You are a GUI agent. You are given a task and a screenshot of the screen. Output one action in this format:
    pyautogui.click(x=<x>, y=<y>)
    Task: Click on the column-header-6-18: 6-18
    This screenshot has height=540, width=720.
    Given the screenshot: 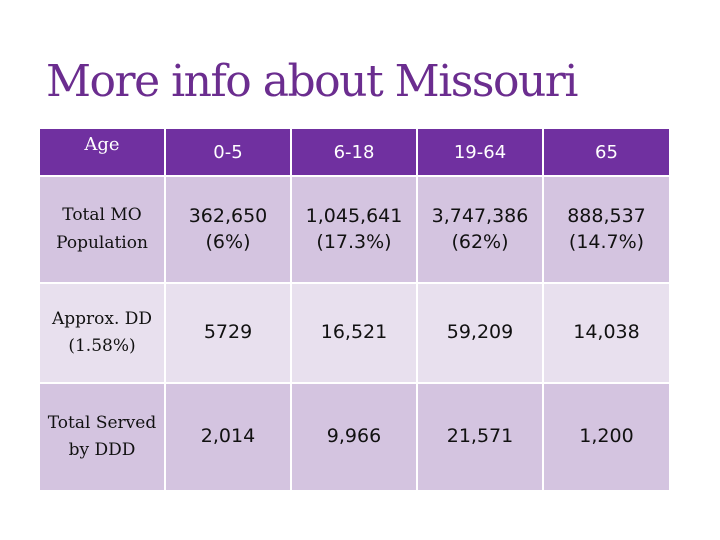 What is the action you would take?
    pyautogui.click(x=354, y=152)
    